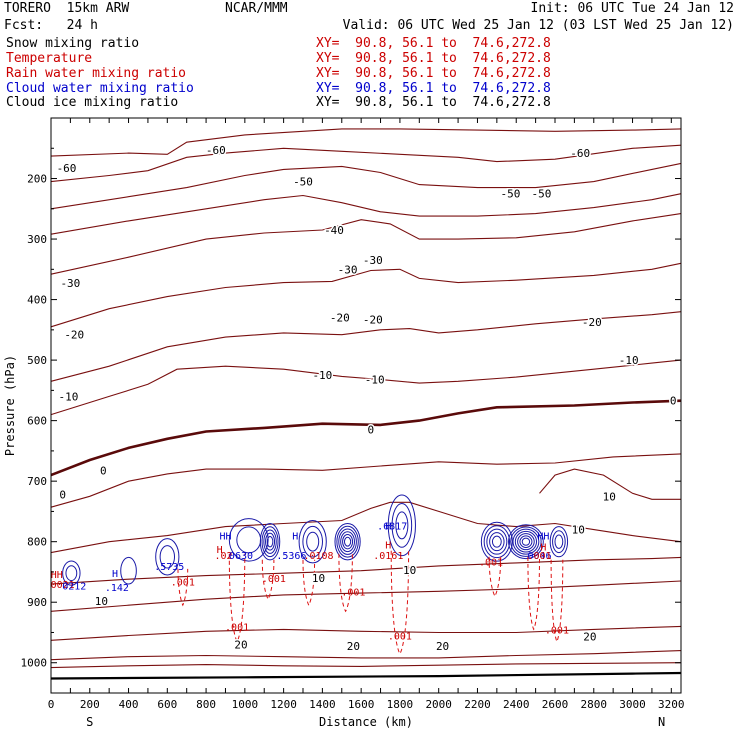 The width and height of the screenshot is (740, 740). Describe the element at coordinates (303, 182) in the screenshot. I see `temperature-label-3: -50` at that location.